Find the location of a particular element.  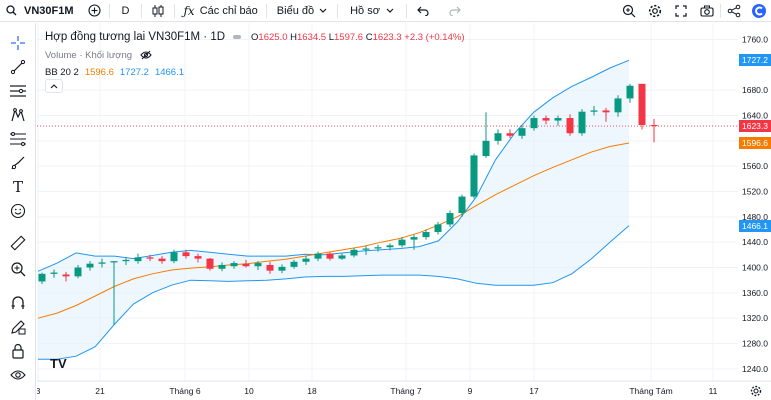

compare-button is located at coordinates (94, 11).